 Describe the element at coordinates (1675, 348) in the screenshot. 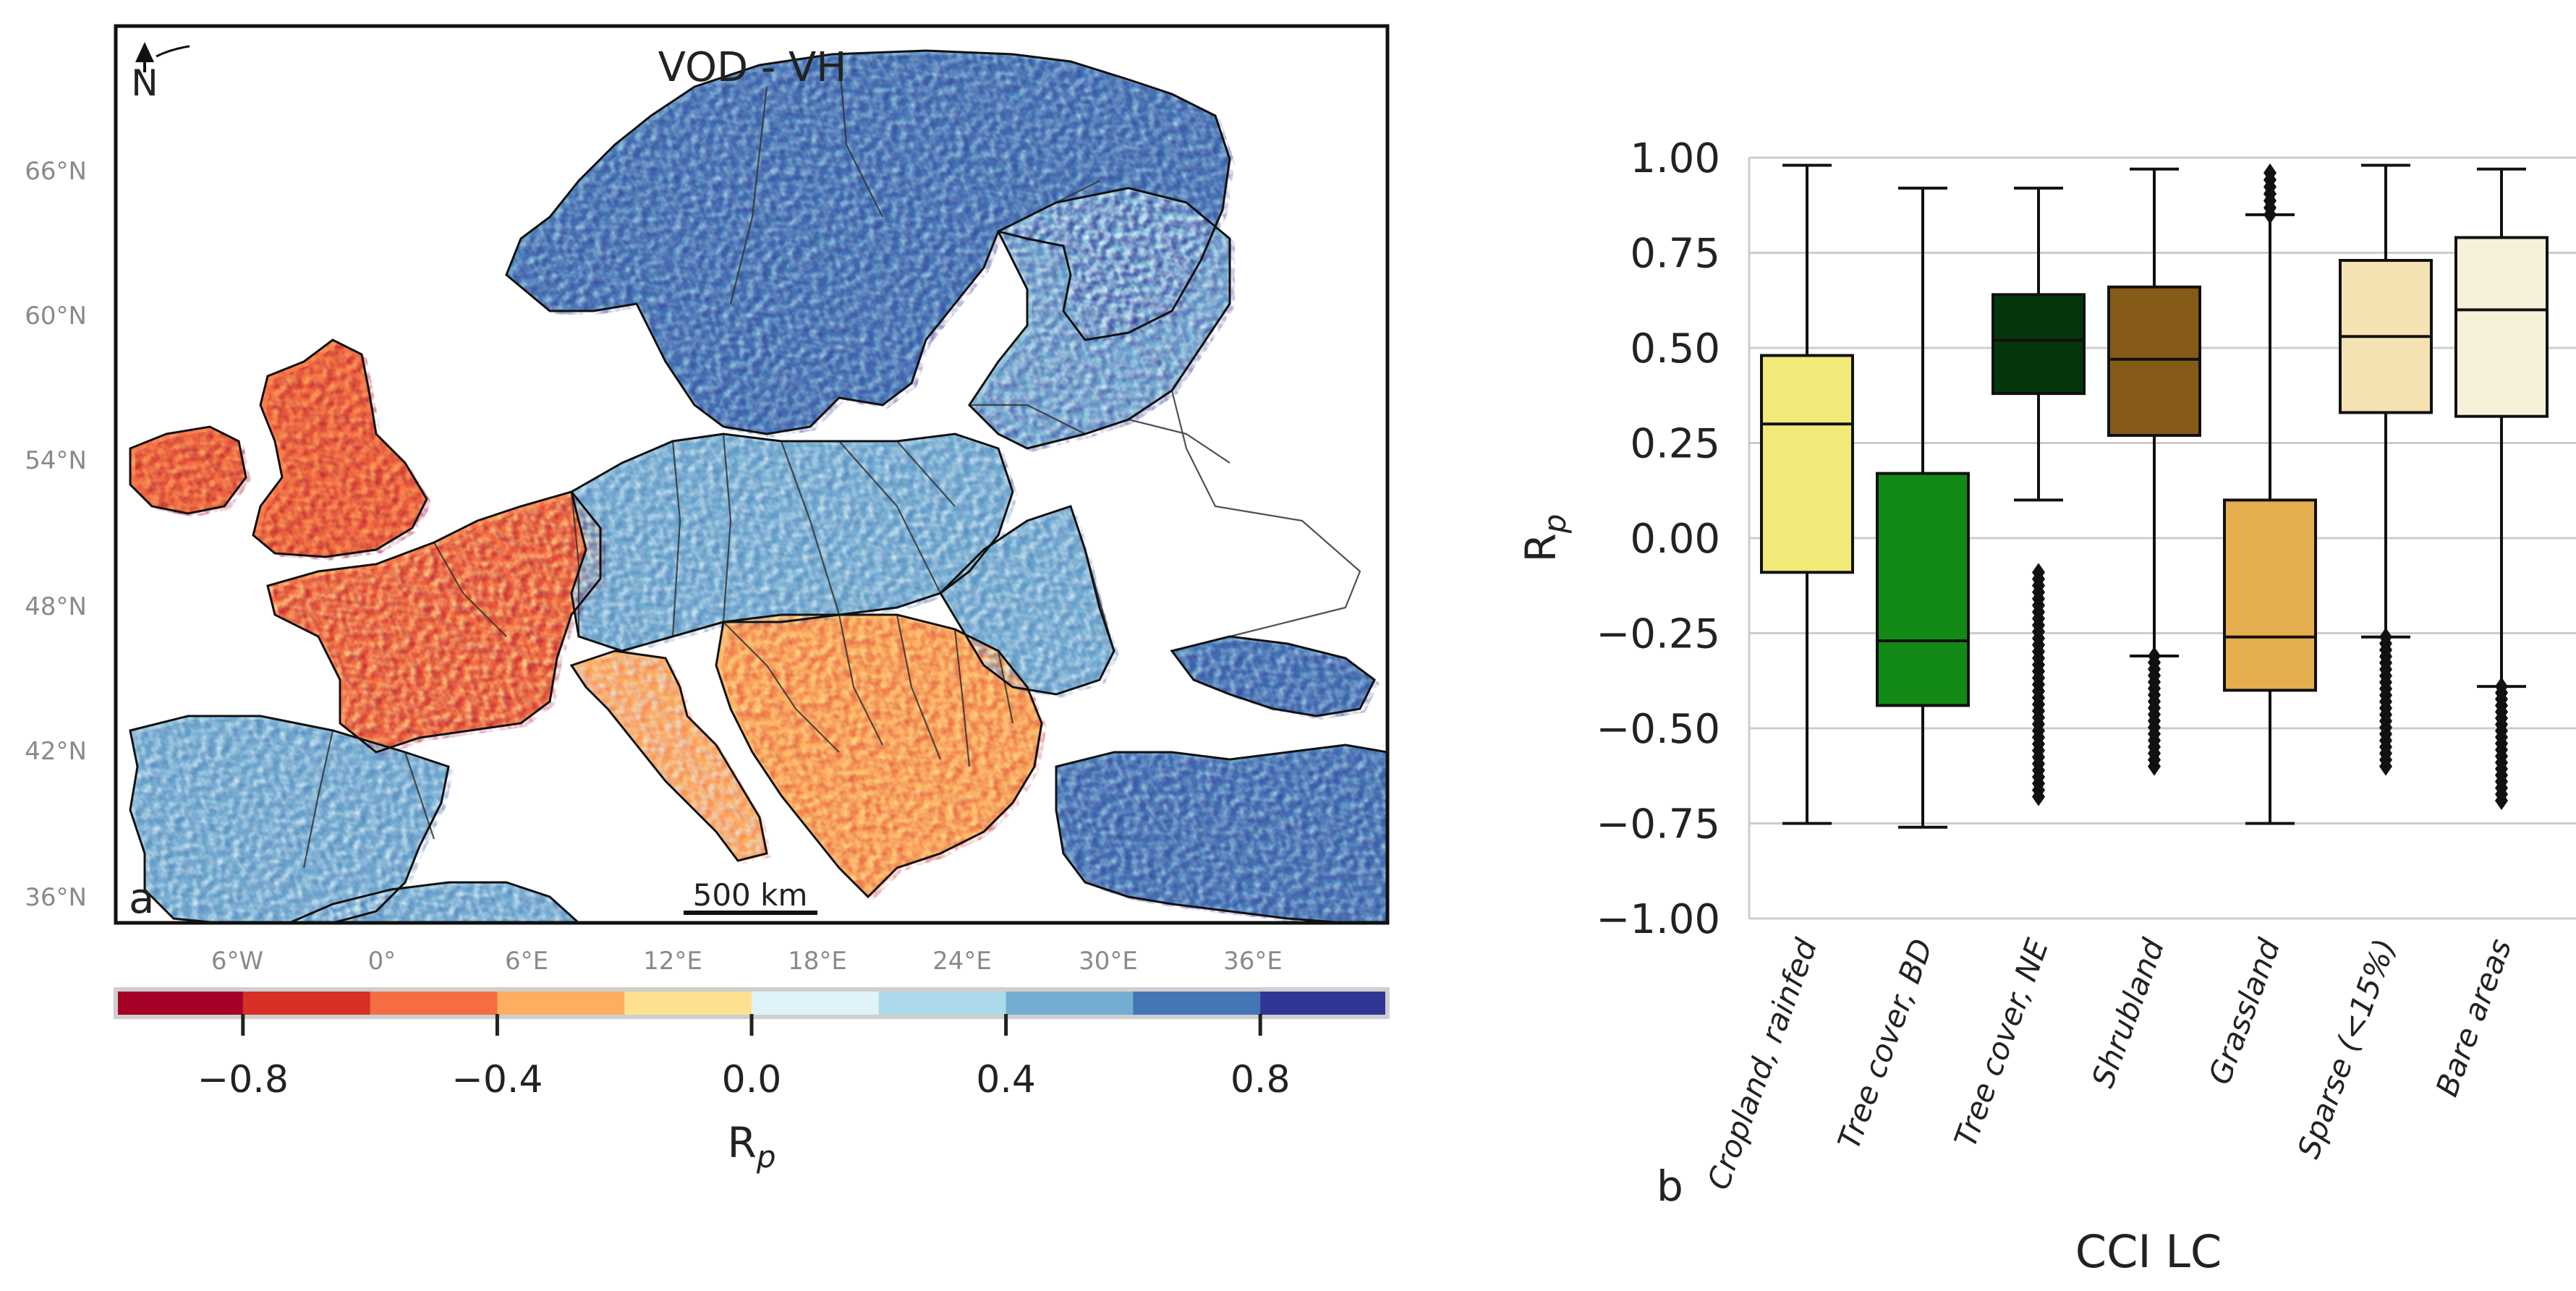

I see `boxplot-y-tick-label: 0.50` at that location.